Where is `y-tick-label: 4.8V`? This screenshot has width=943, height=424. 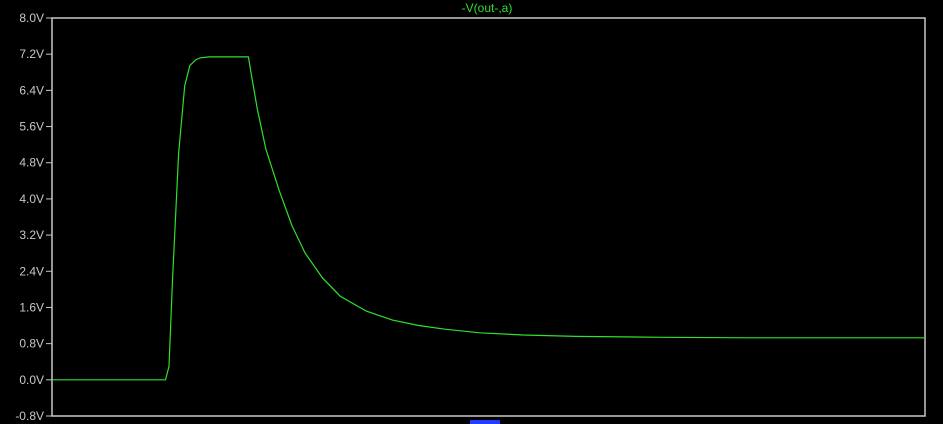 y-tick-label: 4.8V is located at coordinates (31, 163).